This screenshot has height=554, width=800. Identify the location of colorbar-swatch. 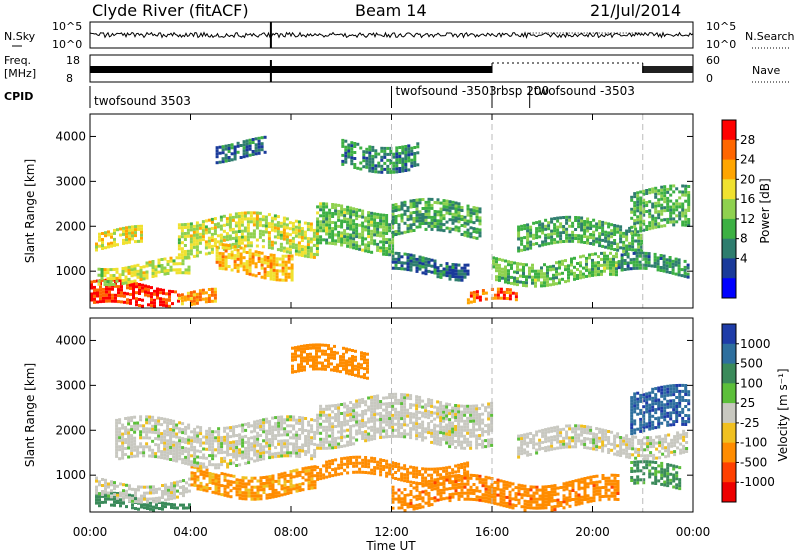
(729, 150).